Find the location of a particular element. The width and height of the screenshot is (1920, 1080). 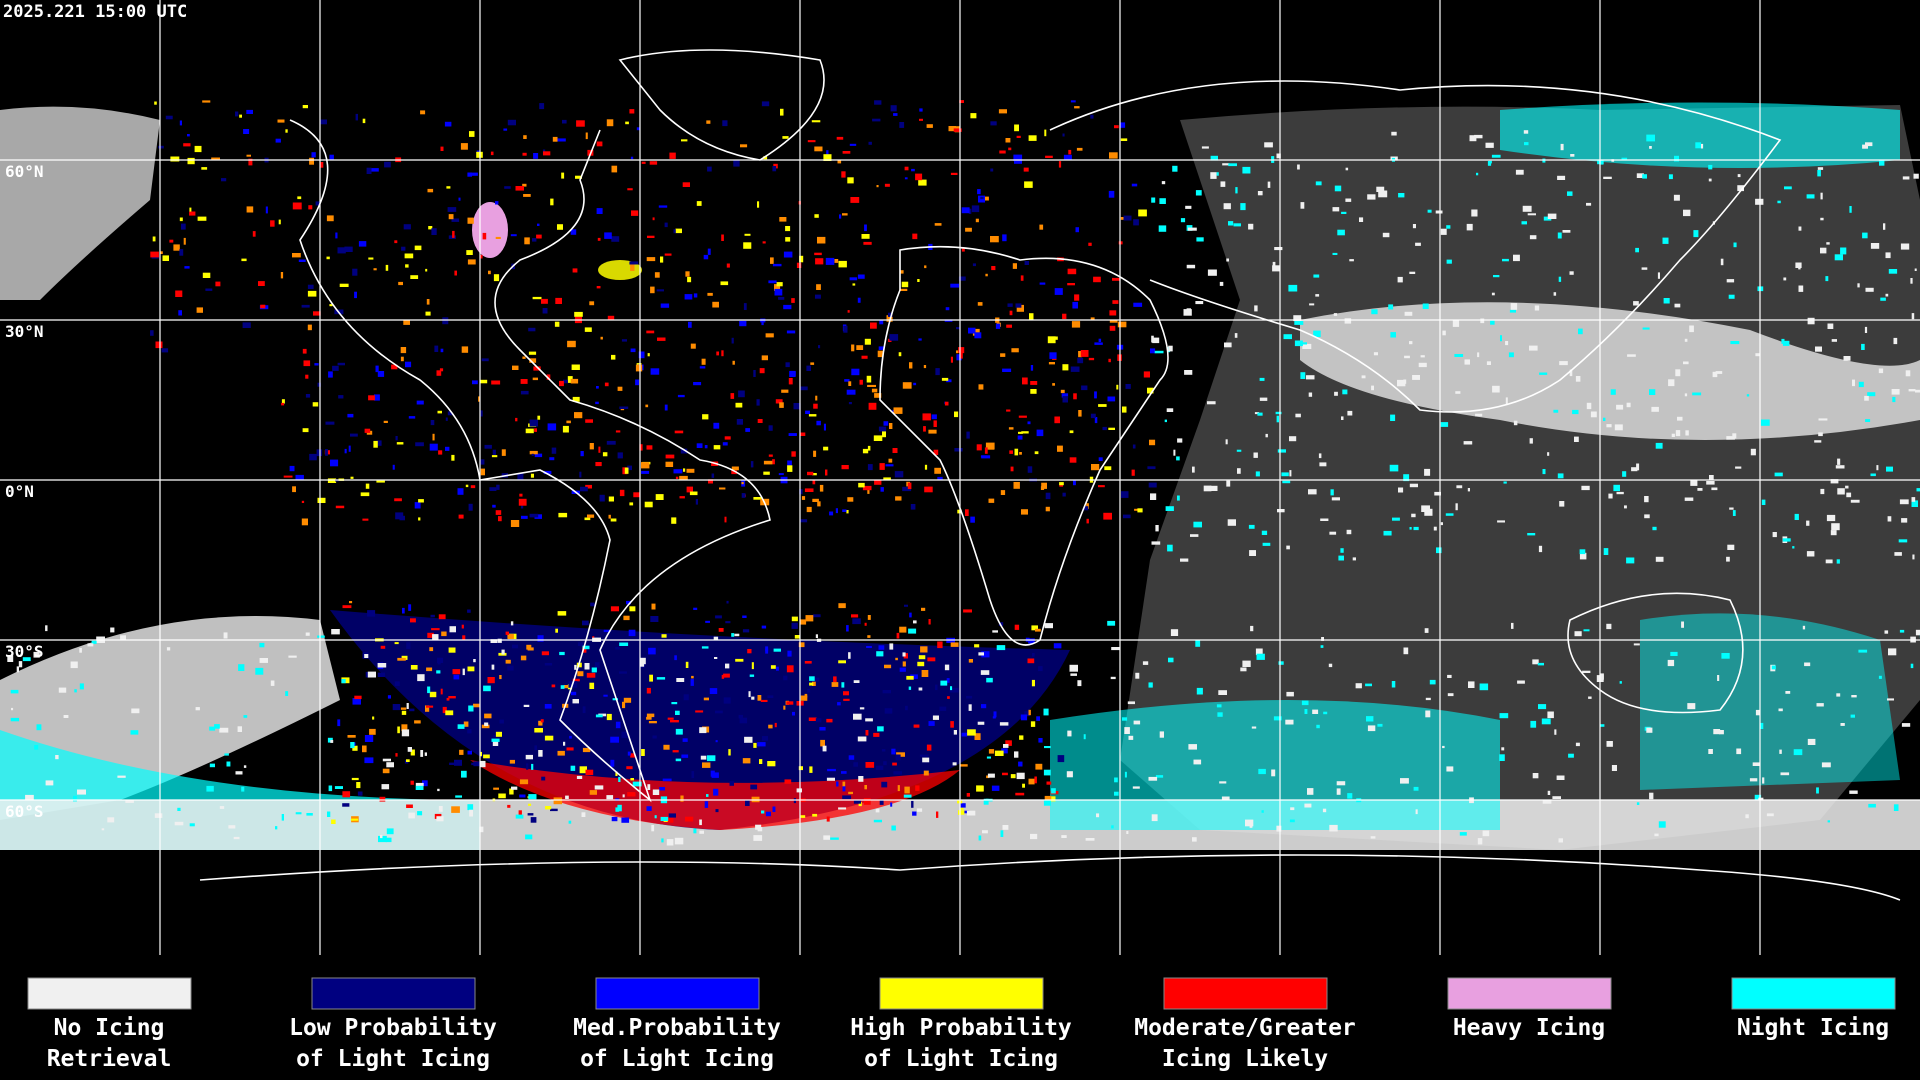

cloud-band is located at coordinates (80, 203).